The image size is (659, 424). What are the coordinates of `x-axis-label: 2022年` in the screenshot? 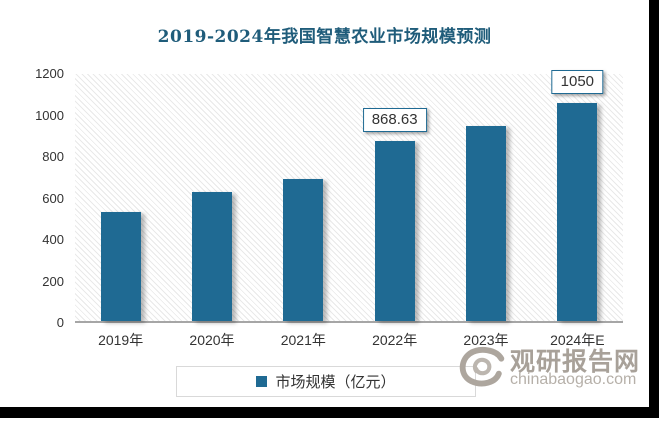 It's located at (395, 340).